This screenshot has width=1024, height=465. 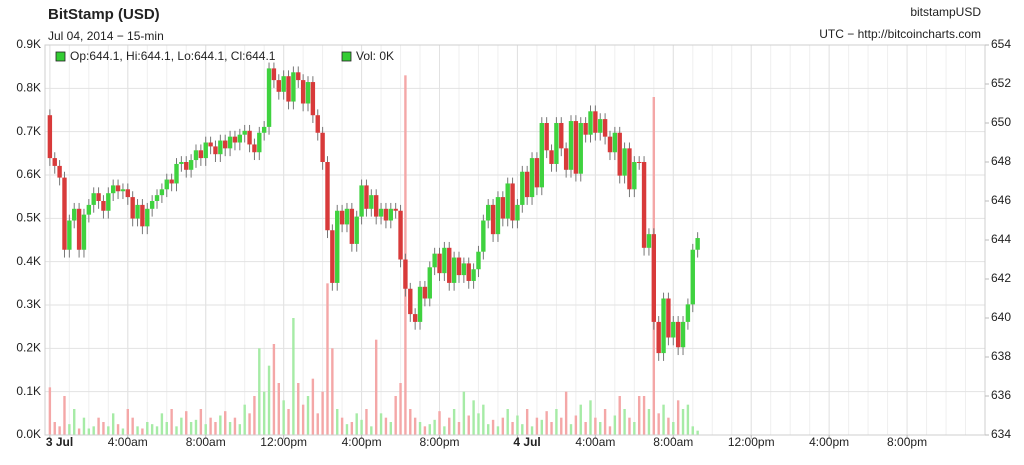 I want to click on x-tick-label: 4 Jul, so click(x=526, y=442).